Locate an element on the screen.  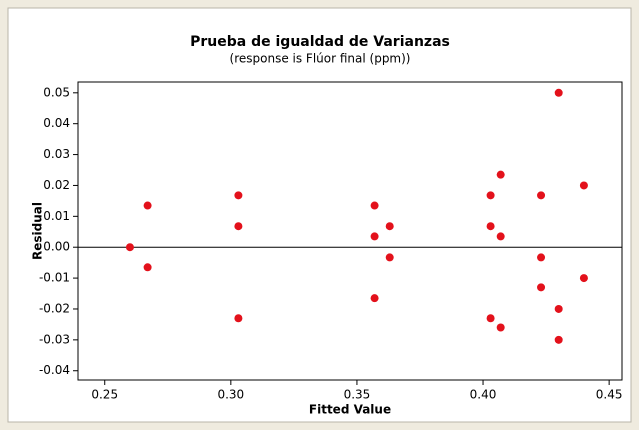
y-tick-label: -0.02 is located at coordinates (54, 308).